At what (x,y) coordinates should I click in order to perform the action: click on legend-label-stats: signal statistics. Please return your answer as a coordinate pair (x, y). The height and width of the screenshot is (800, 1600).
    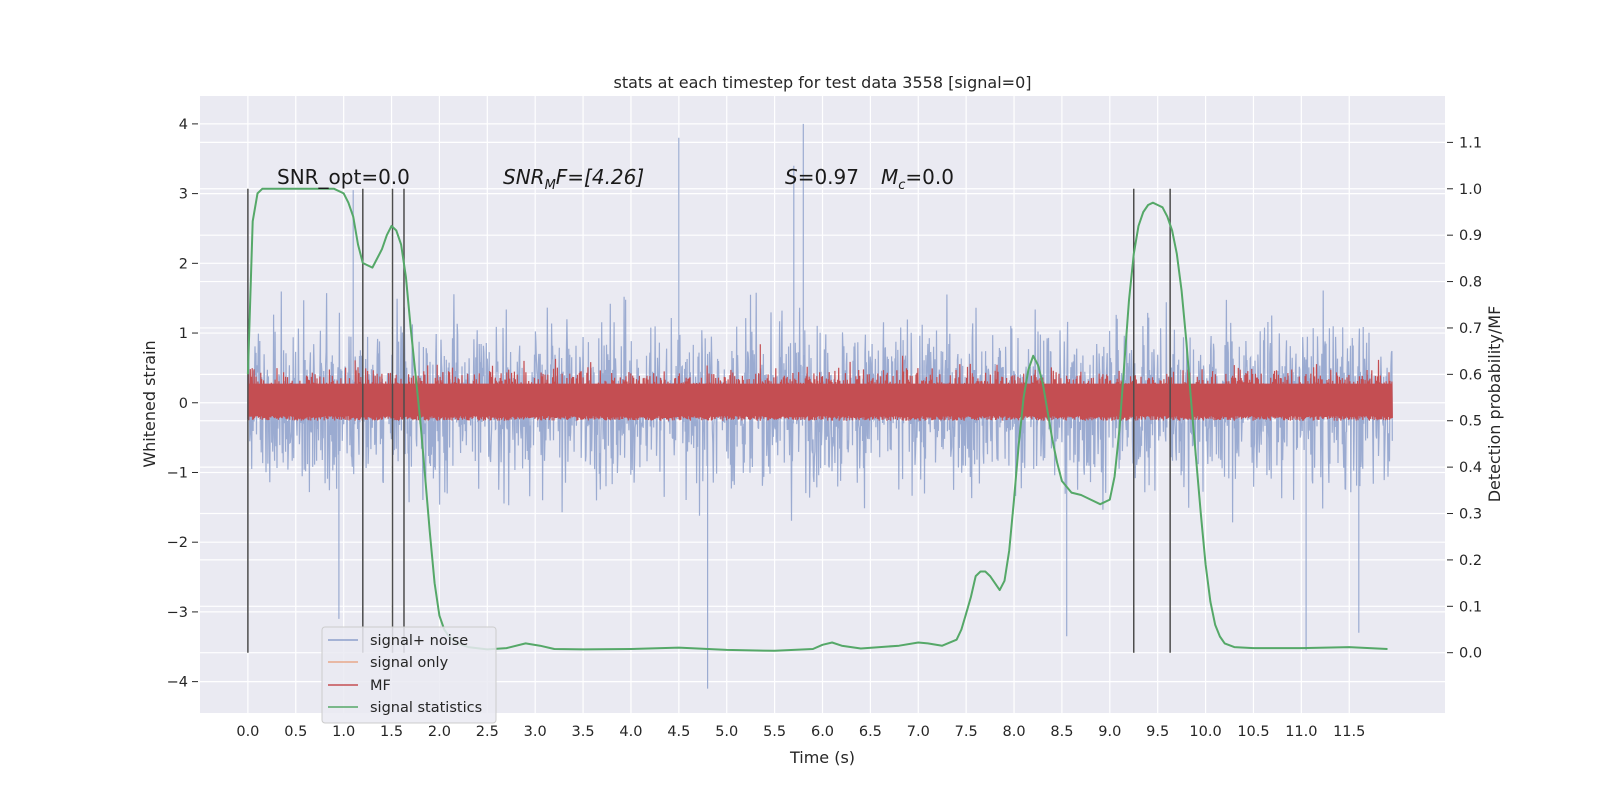
    Looking at the image, I should click on (426, 708).